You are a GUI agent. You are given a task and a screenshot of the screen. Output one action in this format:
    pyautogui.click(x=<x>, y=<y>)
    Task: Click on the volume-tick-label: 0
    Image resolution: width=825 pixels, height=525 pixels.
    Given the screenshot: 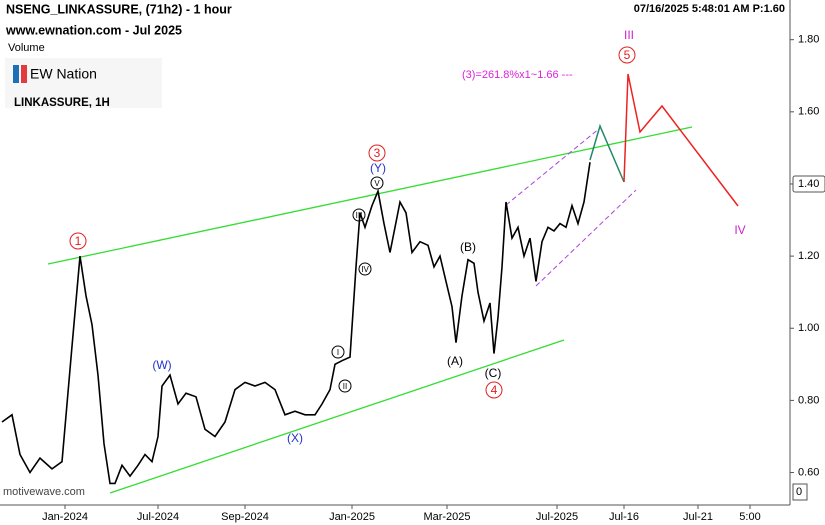 What is the action you would take?
    pyautogui.click(x=799, y=492)
    